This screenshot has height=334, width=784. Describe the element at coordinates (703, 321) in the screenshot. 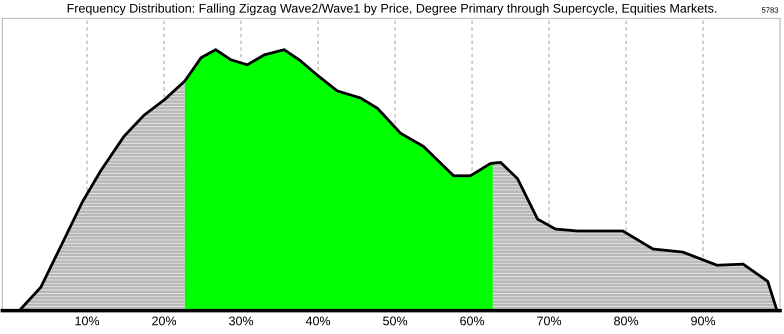

I see `x-tick-label: 90%` at that location.